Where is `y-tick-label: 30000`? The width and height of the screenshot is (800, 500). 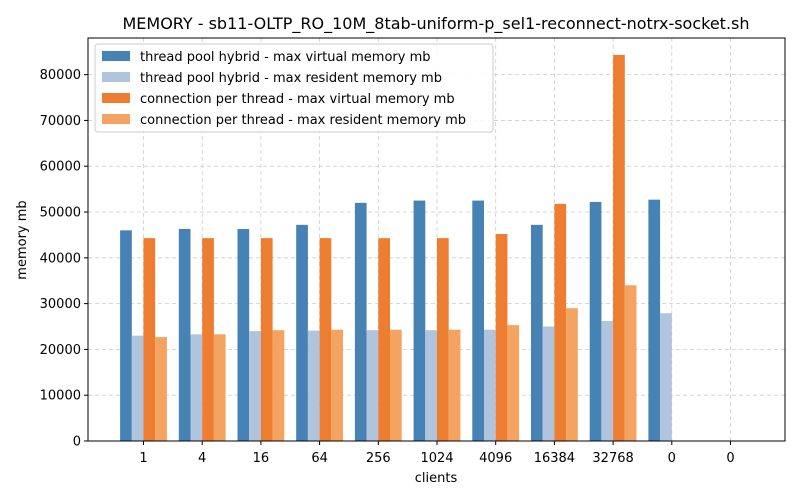 y-tick-label: 30000 is located at coordinates (60, 304).